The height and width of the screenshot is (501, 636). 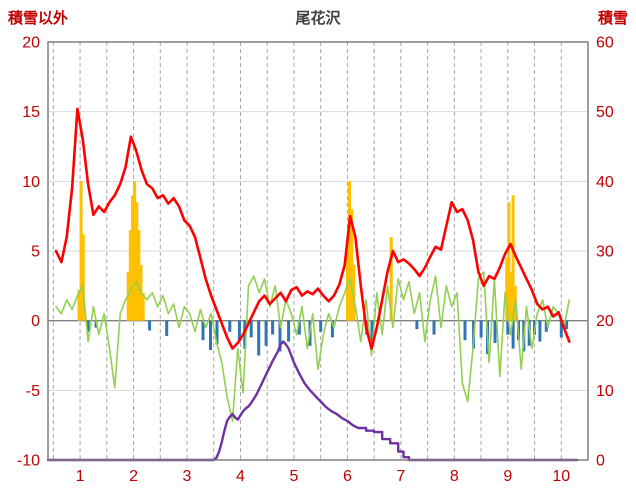 I want to click on right-axis-tick-labels: 60 50 40 30 20 10 0, so click(x=605, y=252).